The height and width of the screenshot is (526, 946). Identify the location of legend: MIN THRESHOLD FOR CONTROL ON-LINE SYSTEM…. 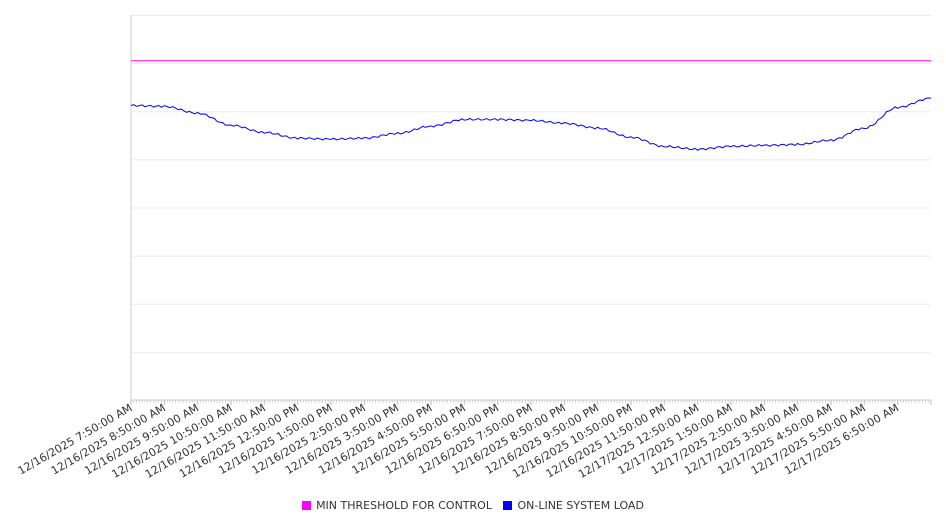
(473, 506).